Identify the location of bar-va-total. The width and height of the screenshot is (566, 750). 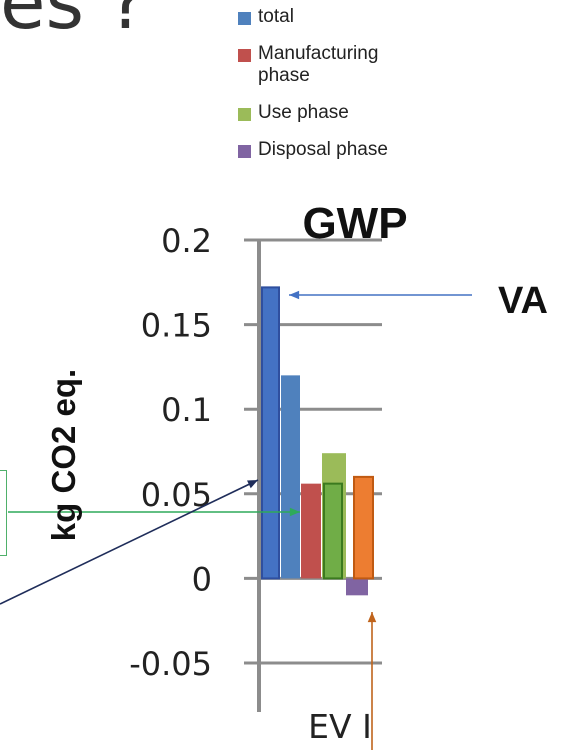
(270, 433).